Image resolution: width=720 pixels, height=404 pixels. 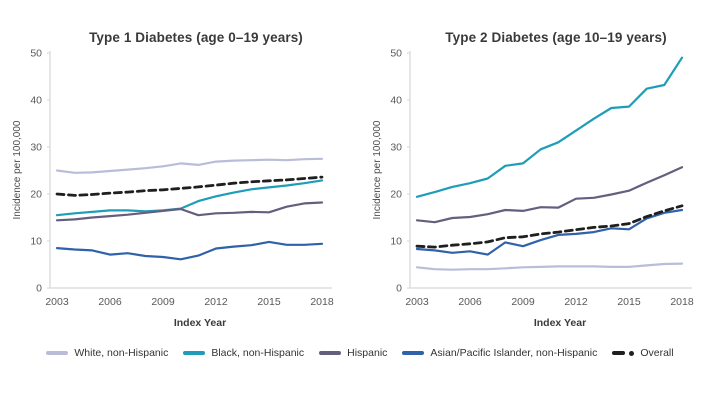 What do you see at coordinates (367, 353) in the screenshot?
I see `legend-label: Hispanic` at bounding box center [367, 353].